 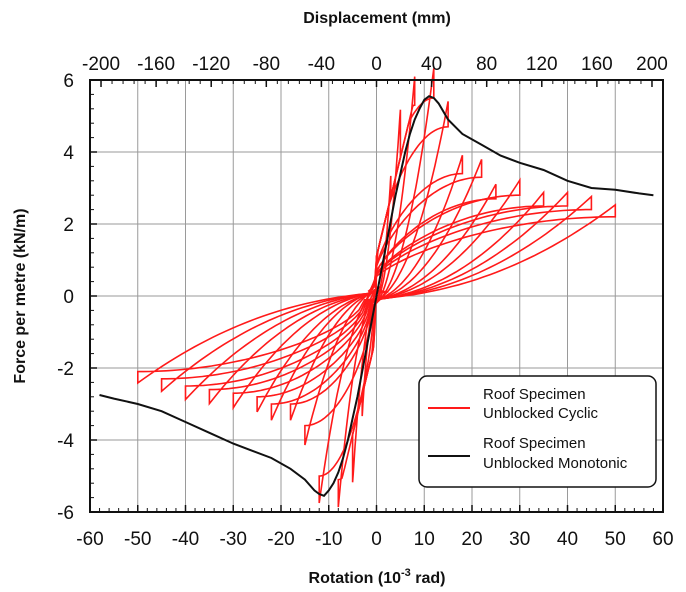 I want to click on y-tick-label: 2, so click(x=68, y=225).